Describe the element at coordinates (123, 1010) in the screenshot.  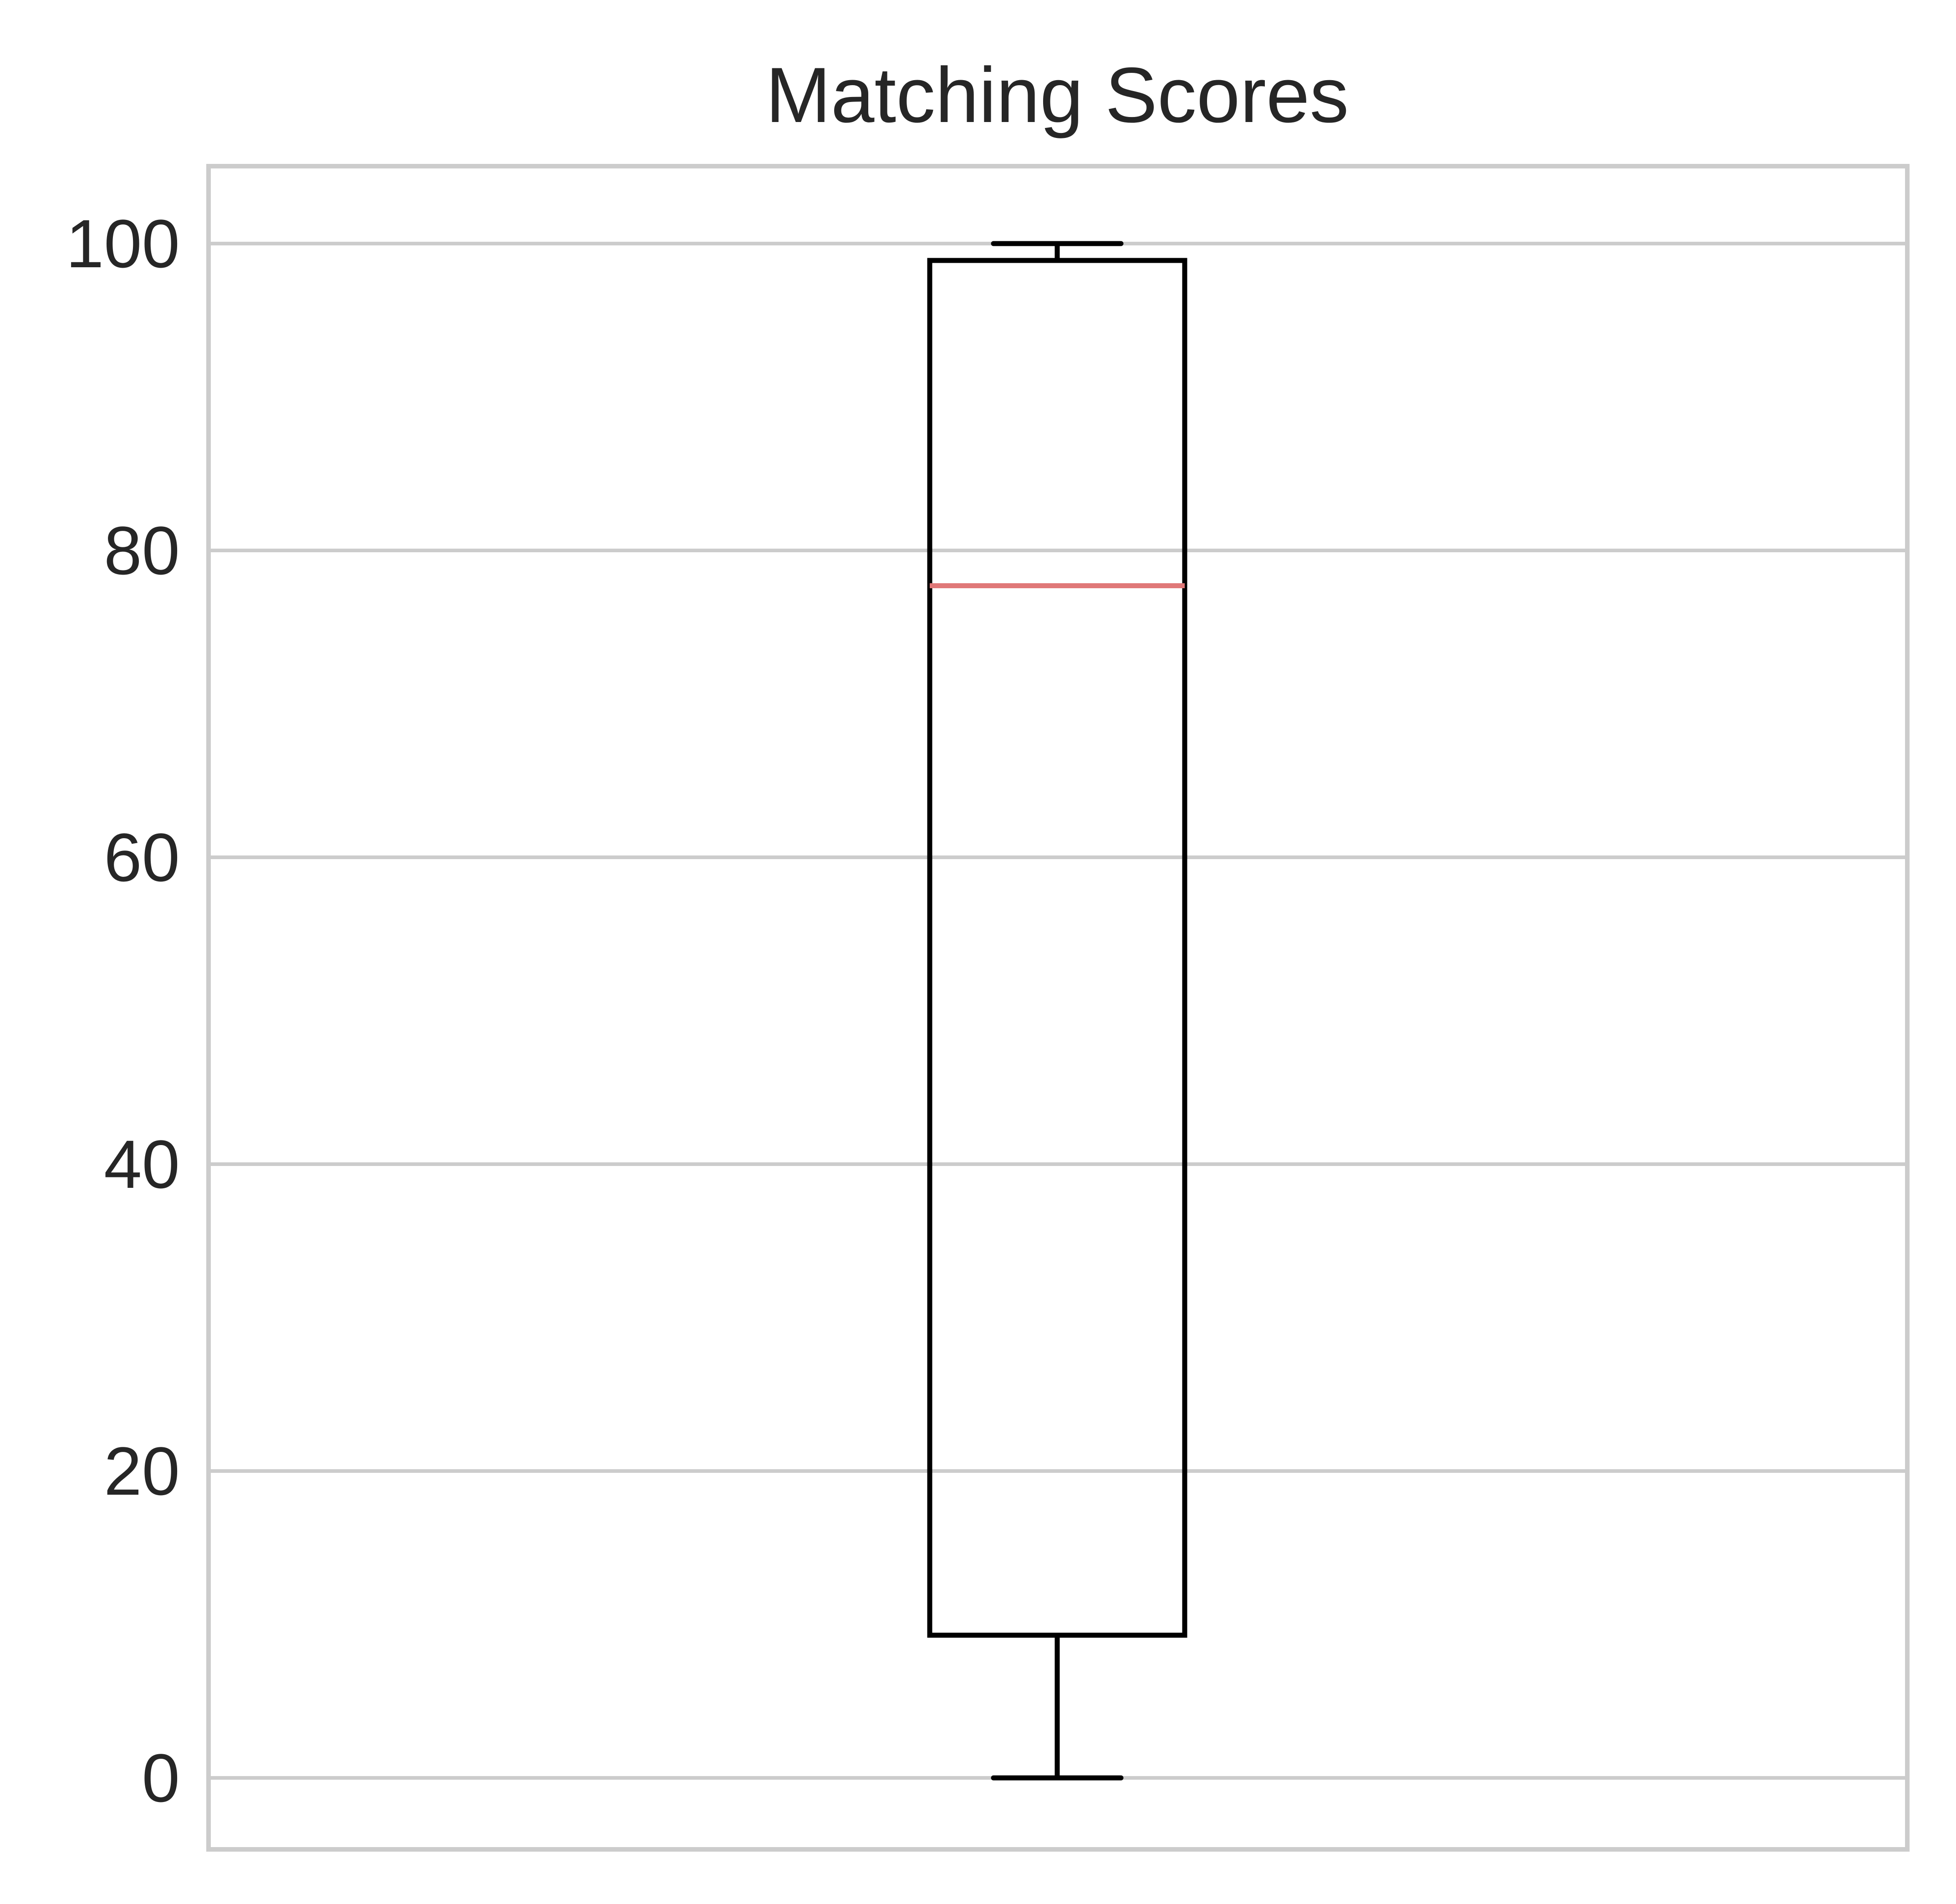
I see `y-axis-tick-labels: 0 20 40 60 80 100` at that location.